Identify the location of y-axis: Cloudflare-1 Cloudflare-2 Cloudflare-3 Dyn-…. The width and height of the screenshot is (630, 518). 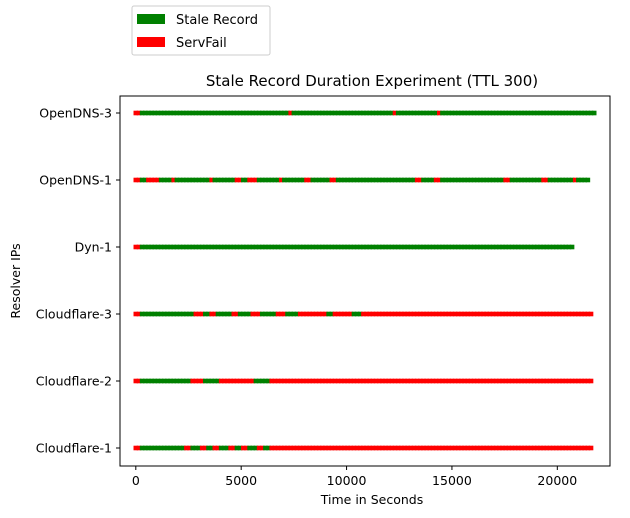
(78, 281).